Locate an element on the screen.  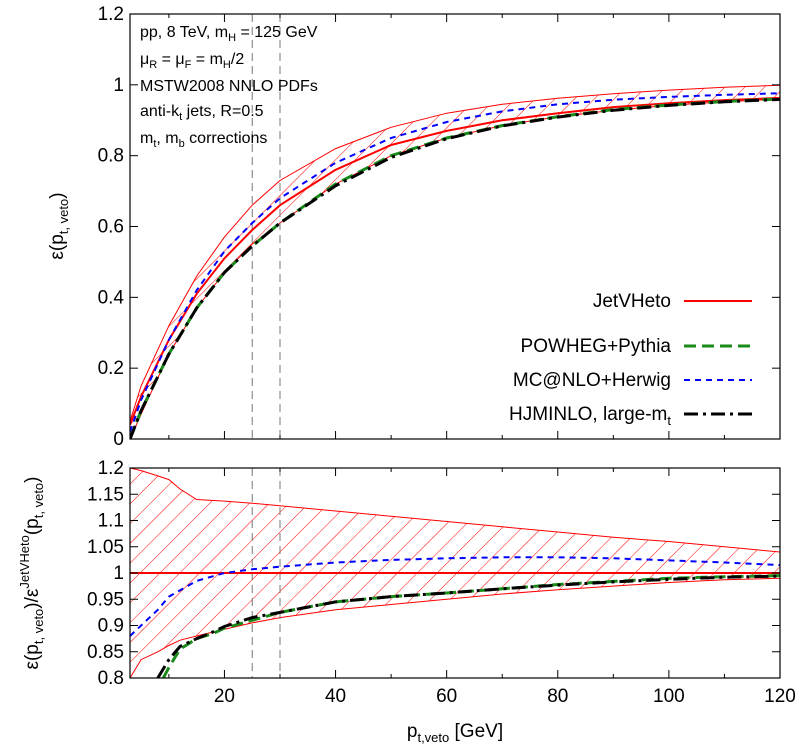
ratio-y-axis-label: ε(pt, veto)/εJetVHeto(pt, veto) is located at coordinates (31, 572).